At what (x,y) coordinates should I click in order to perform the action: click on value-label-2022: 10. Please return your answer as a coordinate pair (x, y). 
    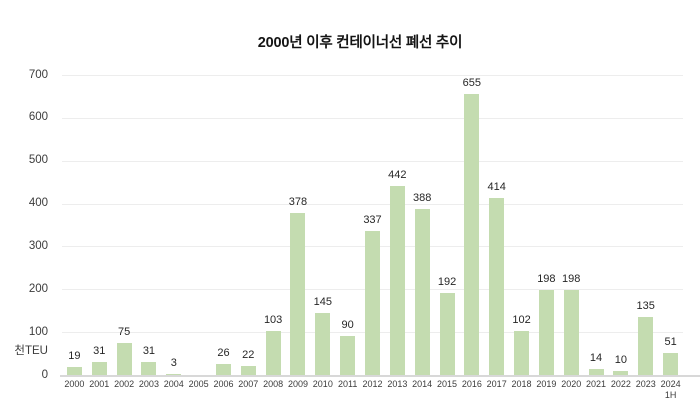
    Looking at the image, I should click on (621, 359).